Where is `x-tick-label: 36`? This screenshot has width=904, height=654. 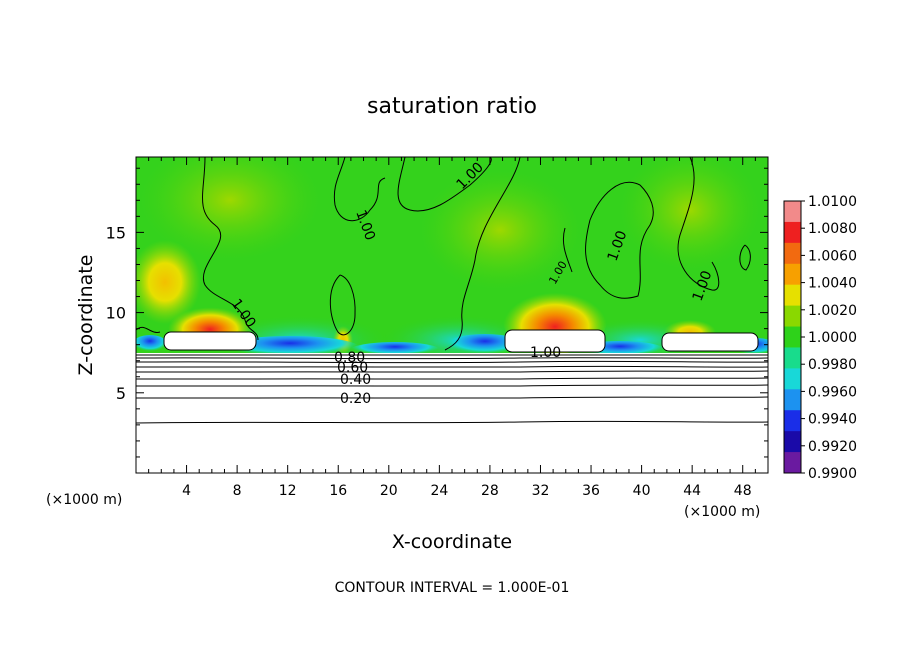
x-tick-label: 36 is located at coordinates (591, 491).